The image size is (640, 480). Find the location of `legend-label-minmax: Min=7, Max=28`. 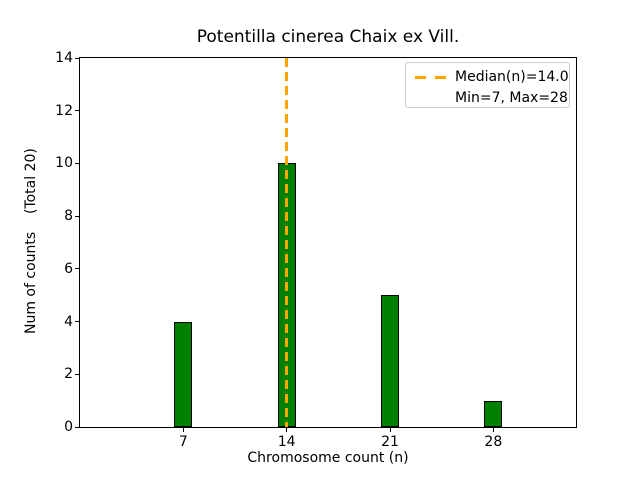

legend-label-minmax: Min=7, Max=28 is located at coordinates (511, 98).